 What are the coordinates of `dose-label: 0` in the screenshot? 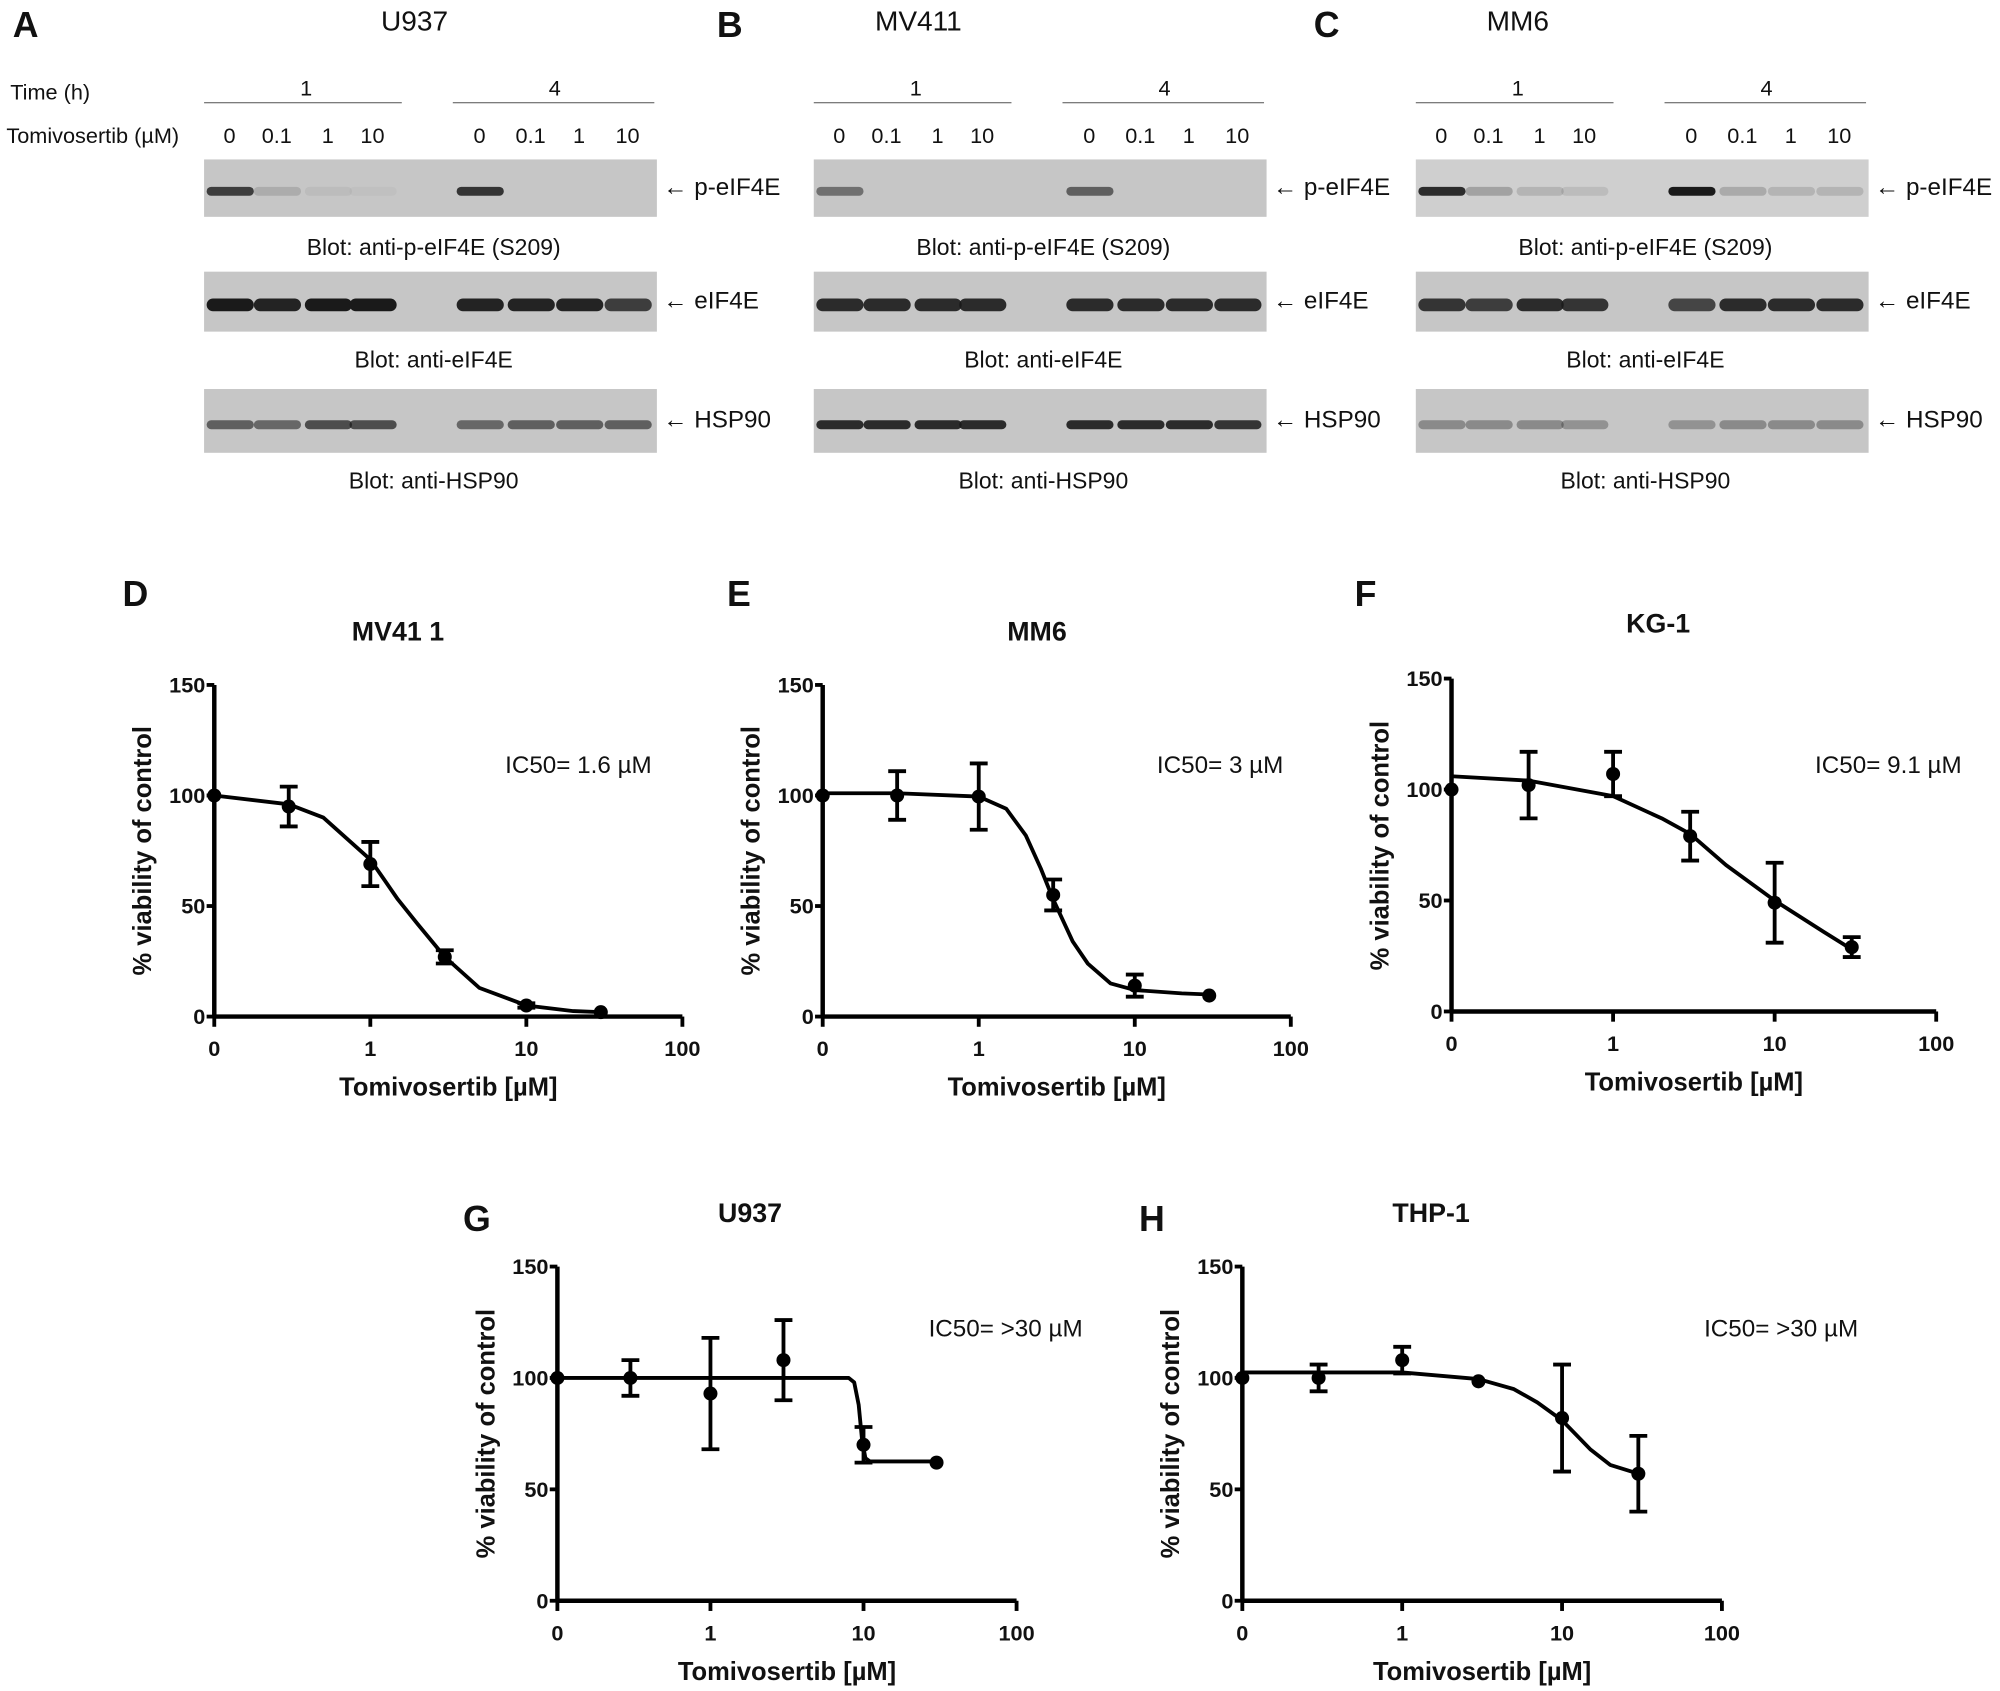 It's located at (839, 135).